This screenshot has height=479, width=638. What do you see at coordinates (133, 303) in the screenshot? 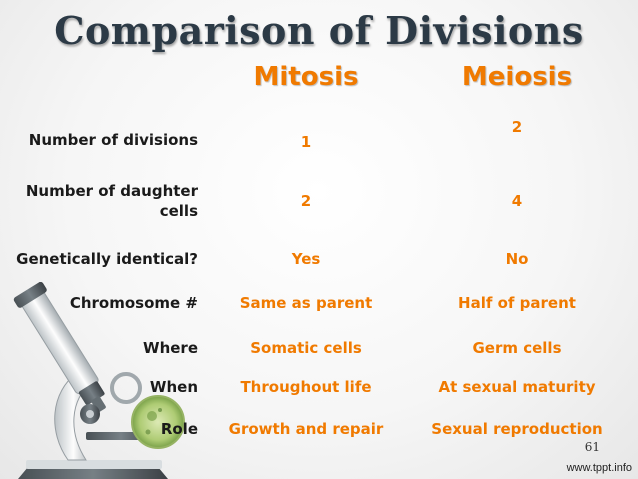
I see `row-label: Chromosome #` at bounding box center [133, 303].